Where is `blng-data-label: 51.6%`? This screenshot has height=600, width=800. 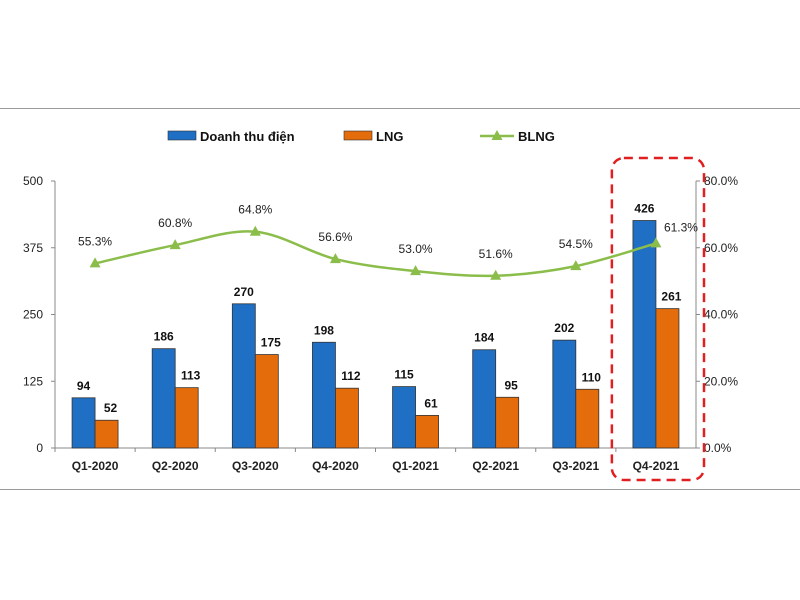 blng-data-label: 51.6% is located at coordinates (496, 254).